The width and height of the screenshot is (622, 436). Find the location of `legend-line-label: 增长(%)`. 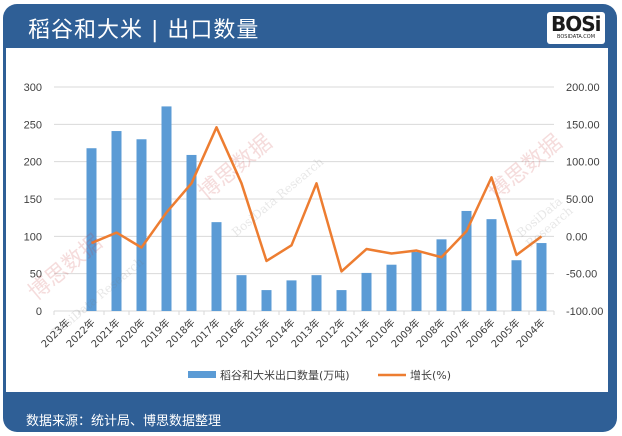

legend-line-label: 增长(%) is located at coordinates (430, 375).